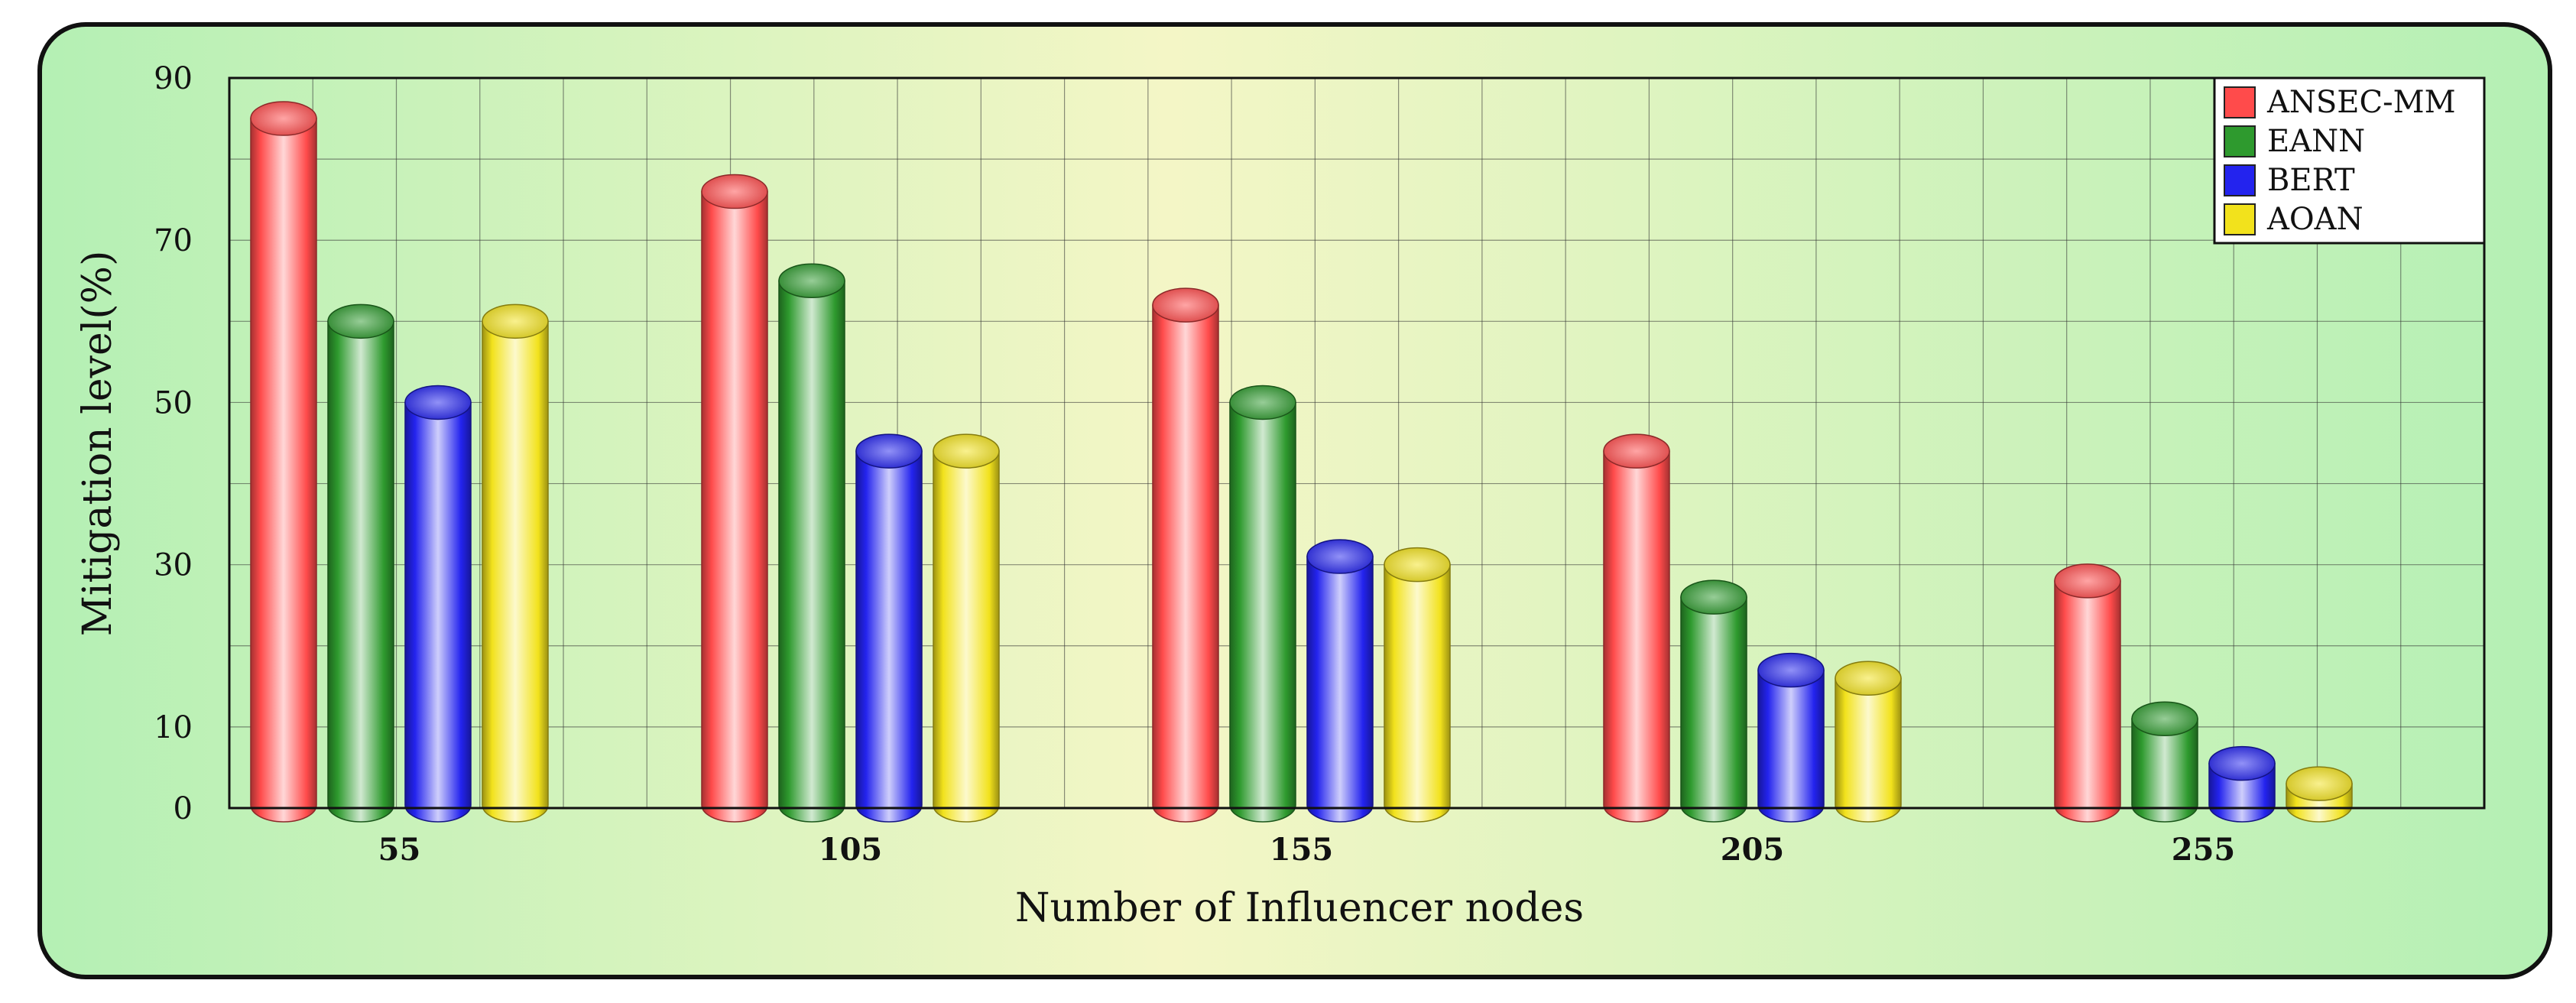 This screenshot has height=1003, width=2576. I want to click on legend-item-bert: BERT, so click(2289, 180).